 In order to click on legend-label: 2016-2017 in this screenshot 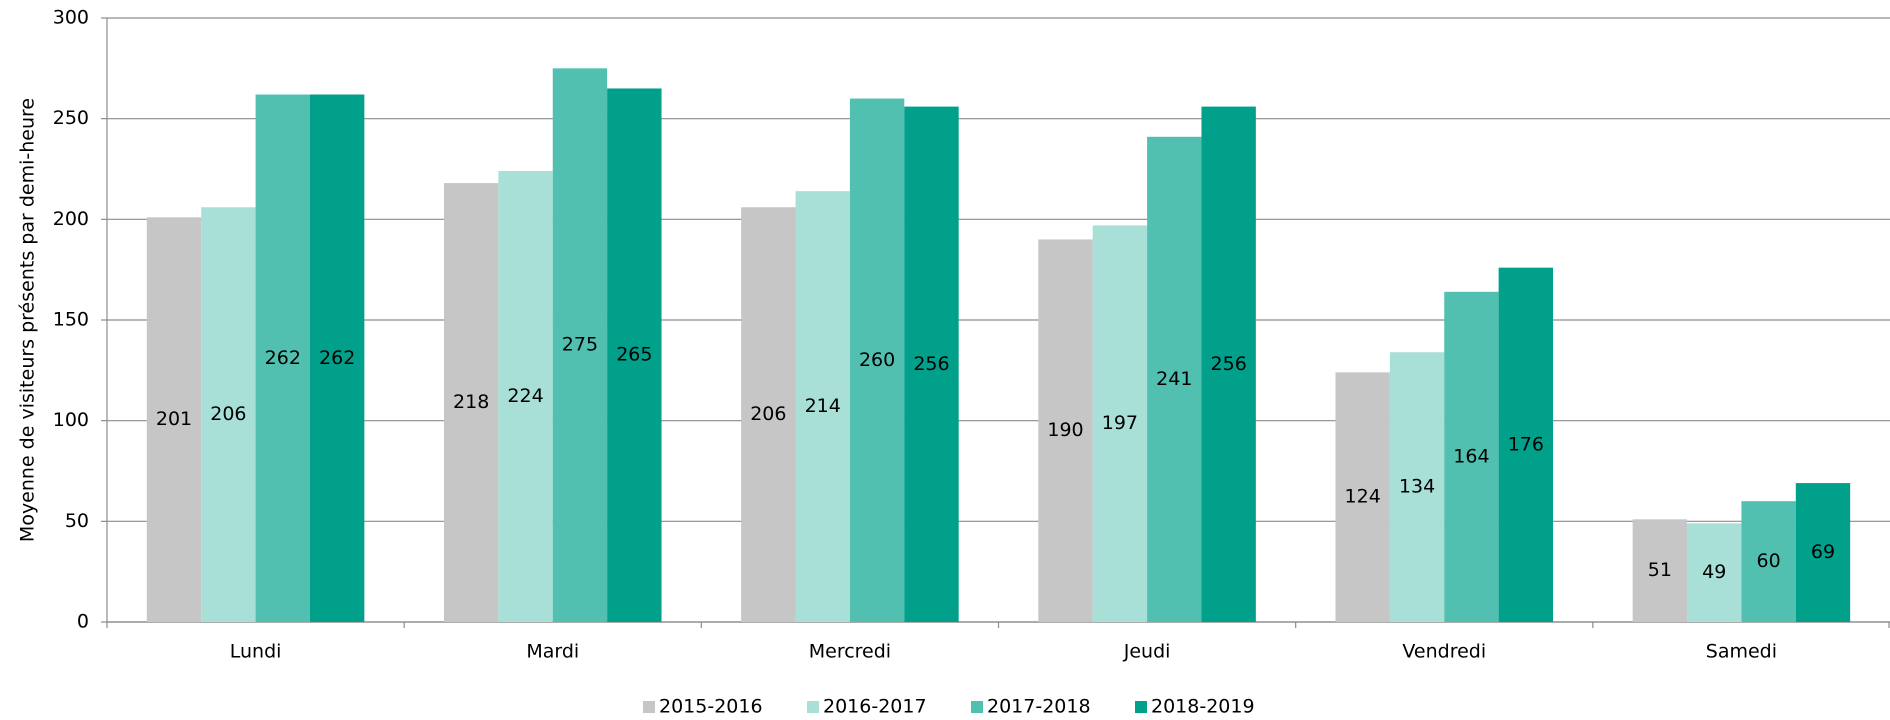, I will do `click(875, 707)`.